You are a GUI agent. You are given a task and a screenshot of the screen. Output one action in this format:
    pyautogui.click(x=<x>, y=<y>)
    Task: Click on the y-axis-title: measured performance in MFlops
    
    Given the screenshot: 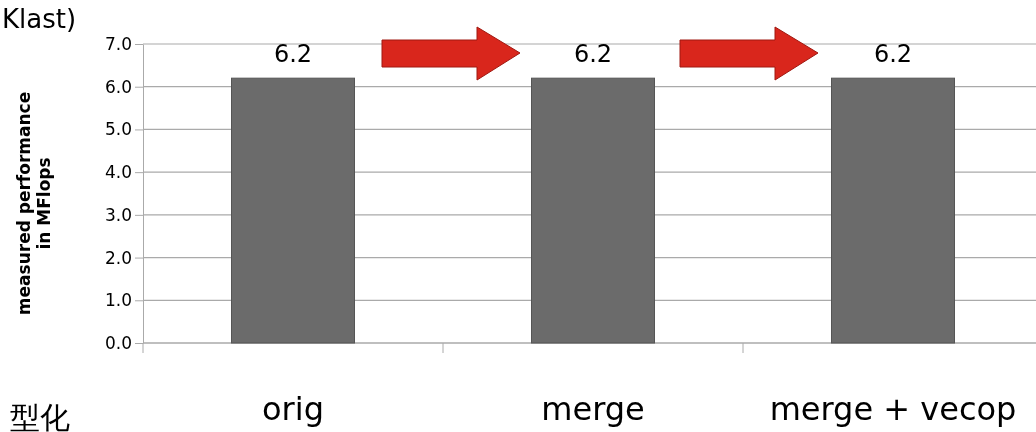 What is the action you would take?
    pyautogui.click(x=34, y=203)
    